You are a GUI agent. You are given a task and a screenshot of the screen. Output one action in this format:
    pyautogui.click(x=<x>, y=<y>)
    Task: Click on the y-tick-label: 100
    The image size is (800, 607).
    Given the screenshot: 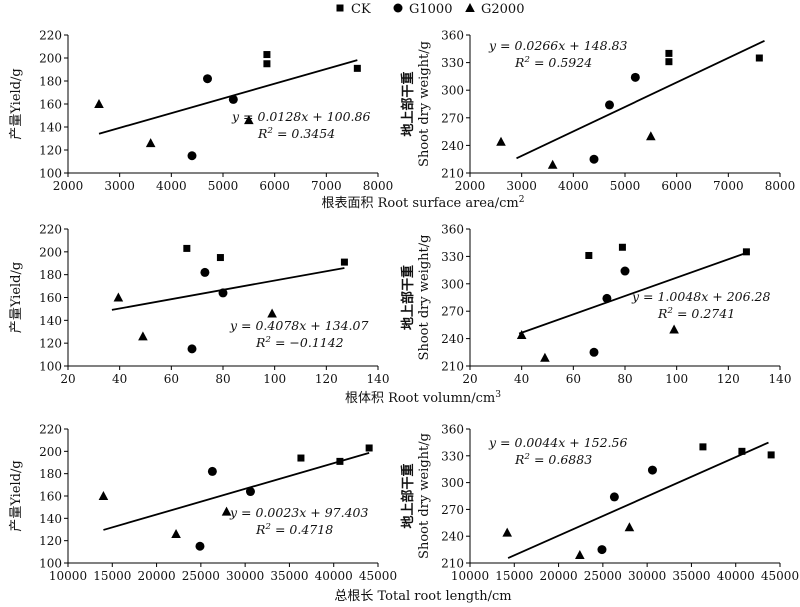 What is the action you would take?
    pyautogui.click(x=50, y=174)
    